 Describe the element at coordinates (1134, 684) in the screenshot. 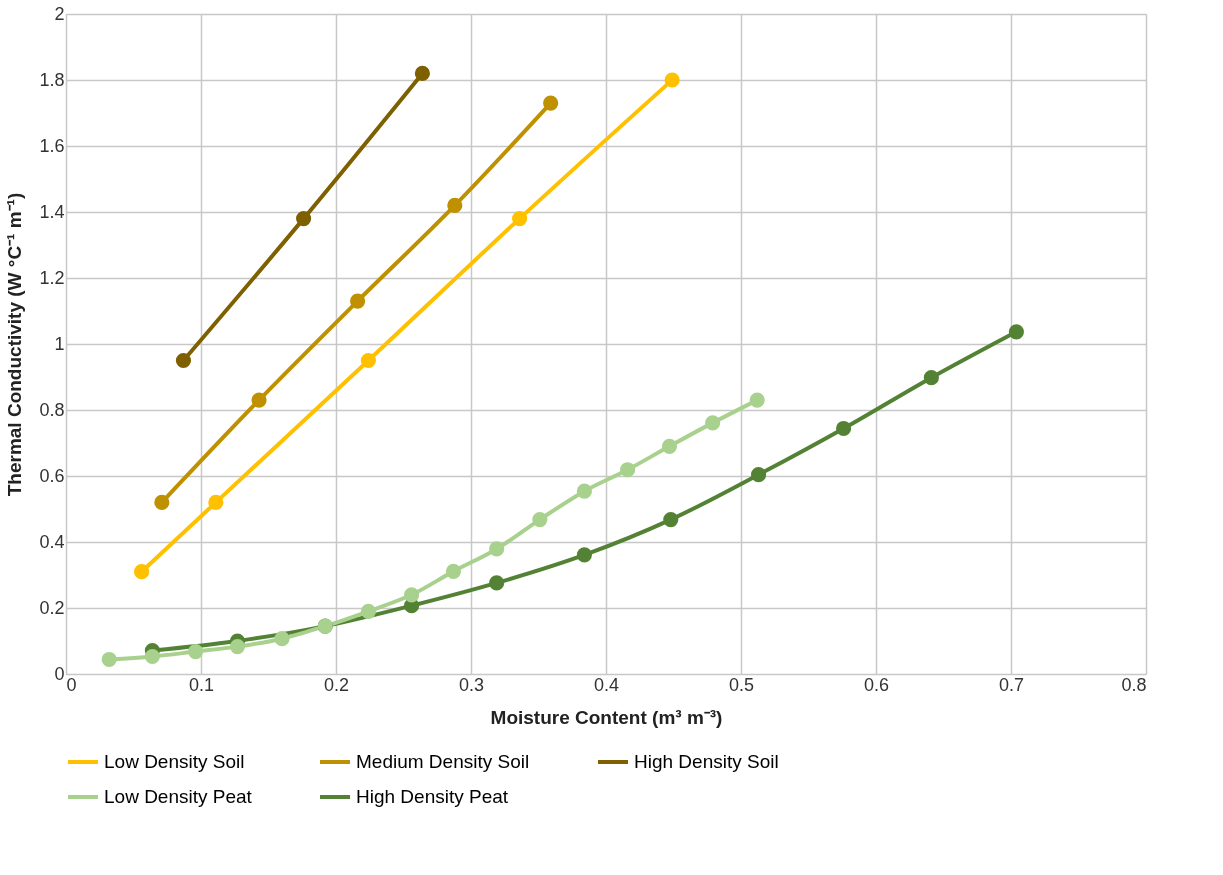

I see `x-tick-label: 0.8` at that location.